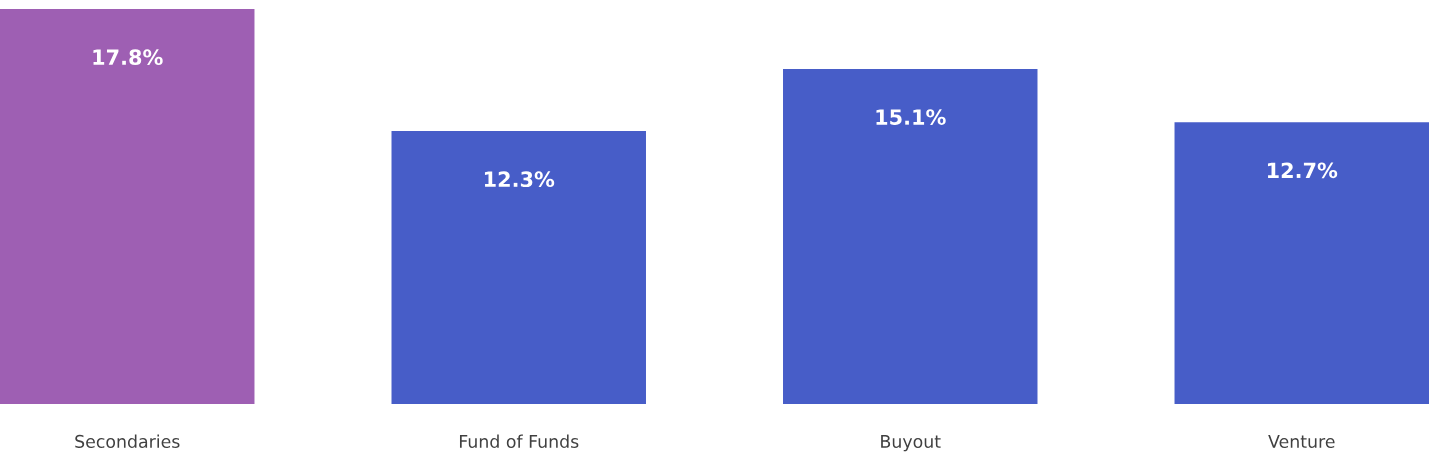 This screenshot has width=1429, height=455. What do you see at coordinates (127, 441) in the screenshot?
I see `x-tick-label: Secondaries` at bounding box center [127, 441].